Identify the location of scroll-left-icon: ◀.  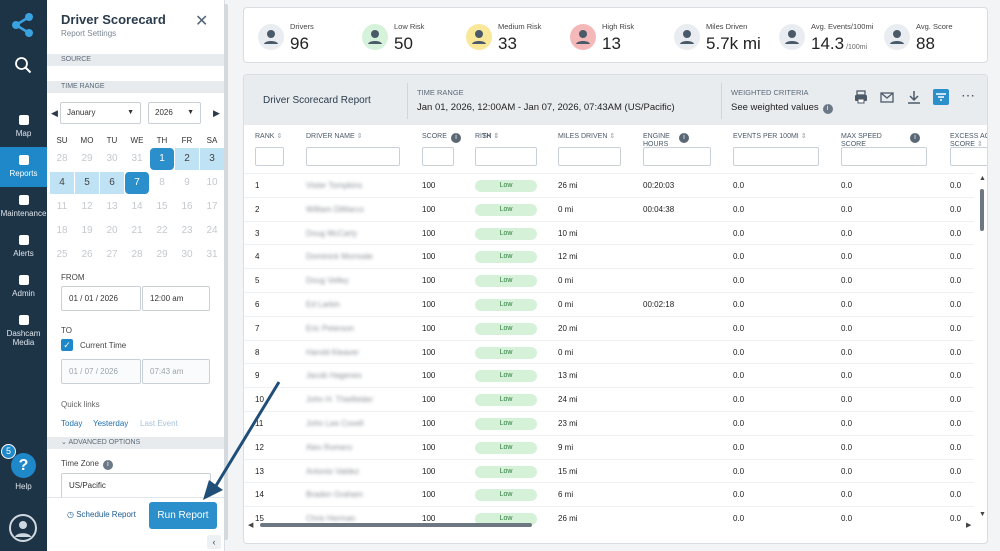
(251, 525).